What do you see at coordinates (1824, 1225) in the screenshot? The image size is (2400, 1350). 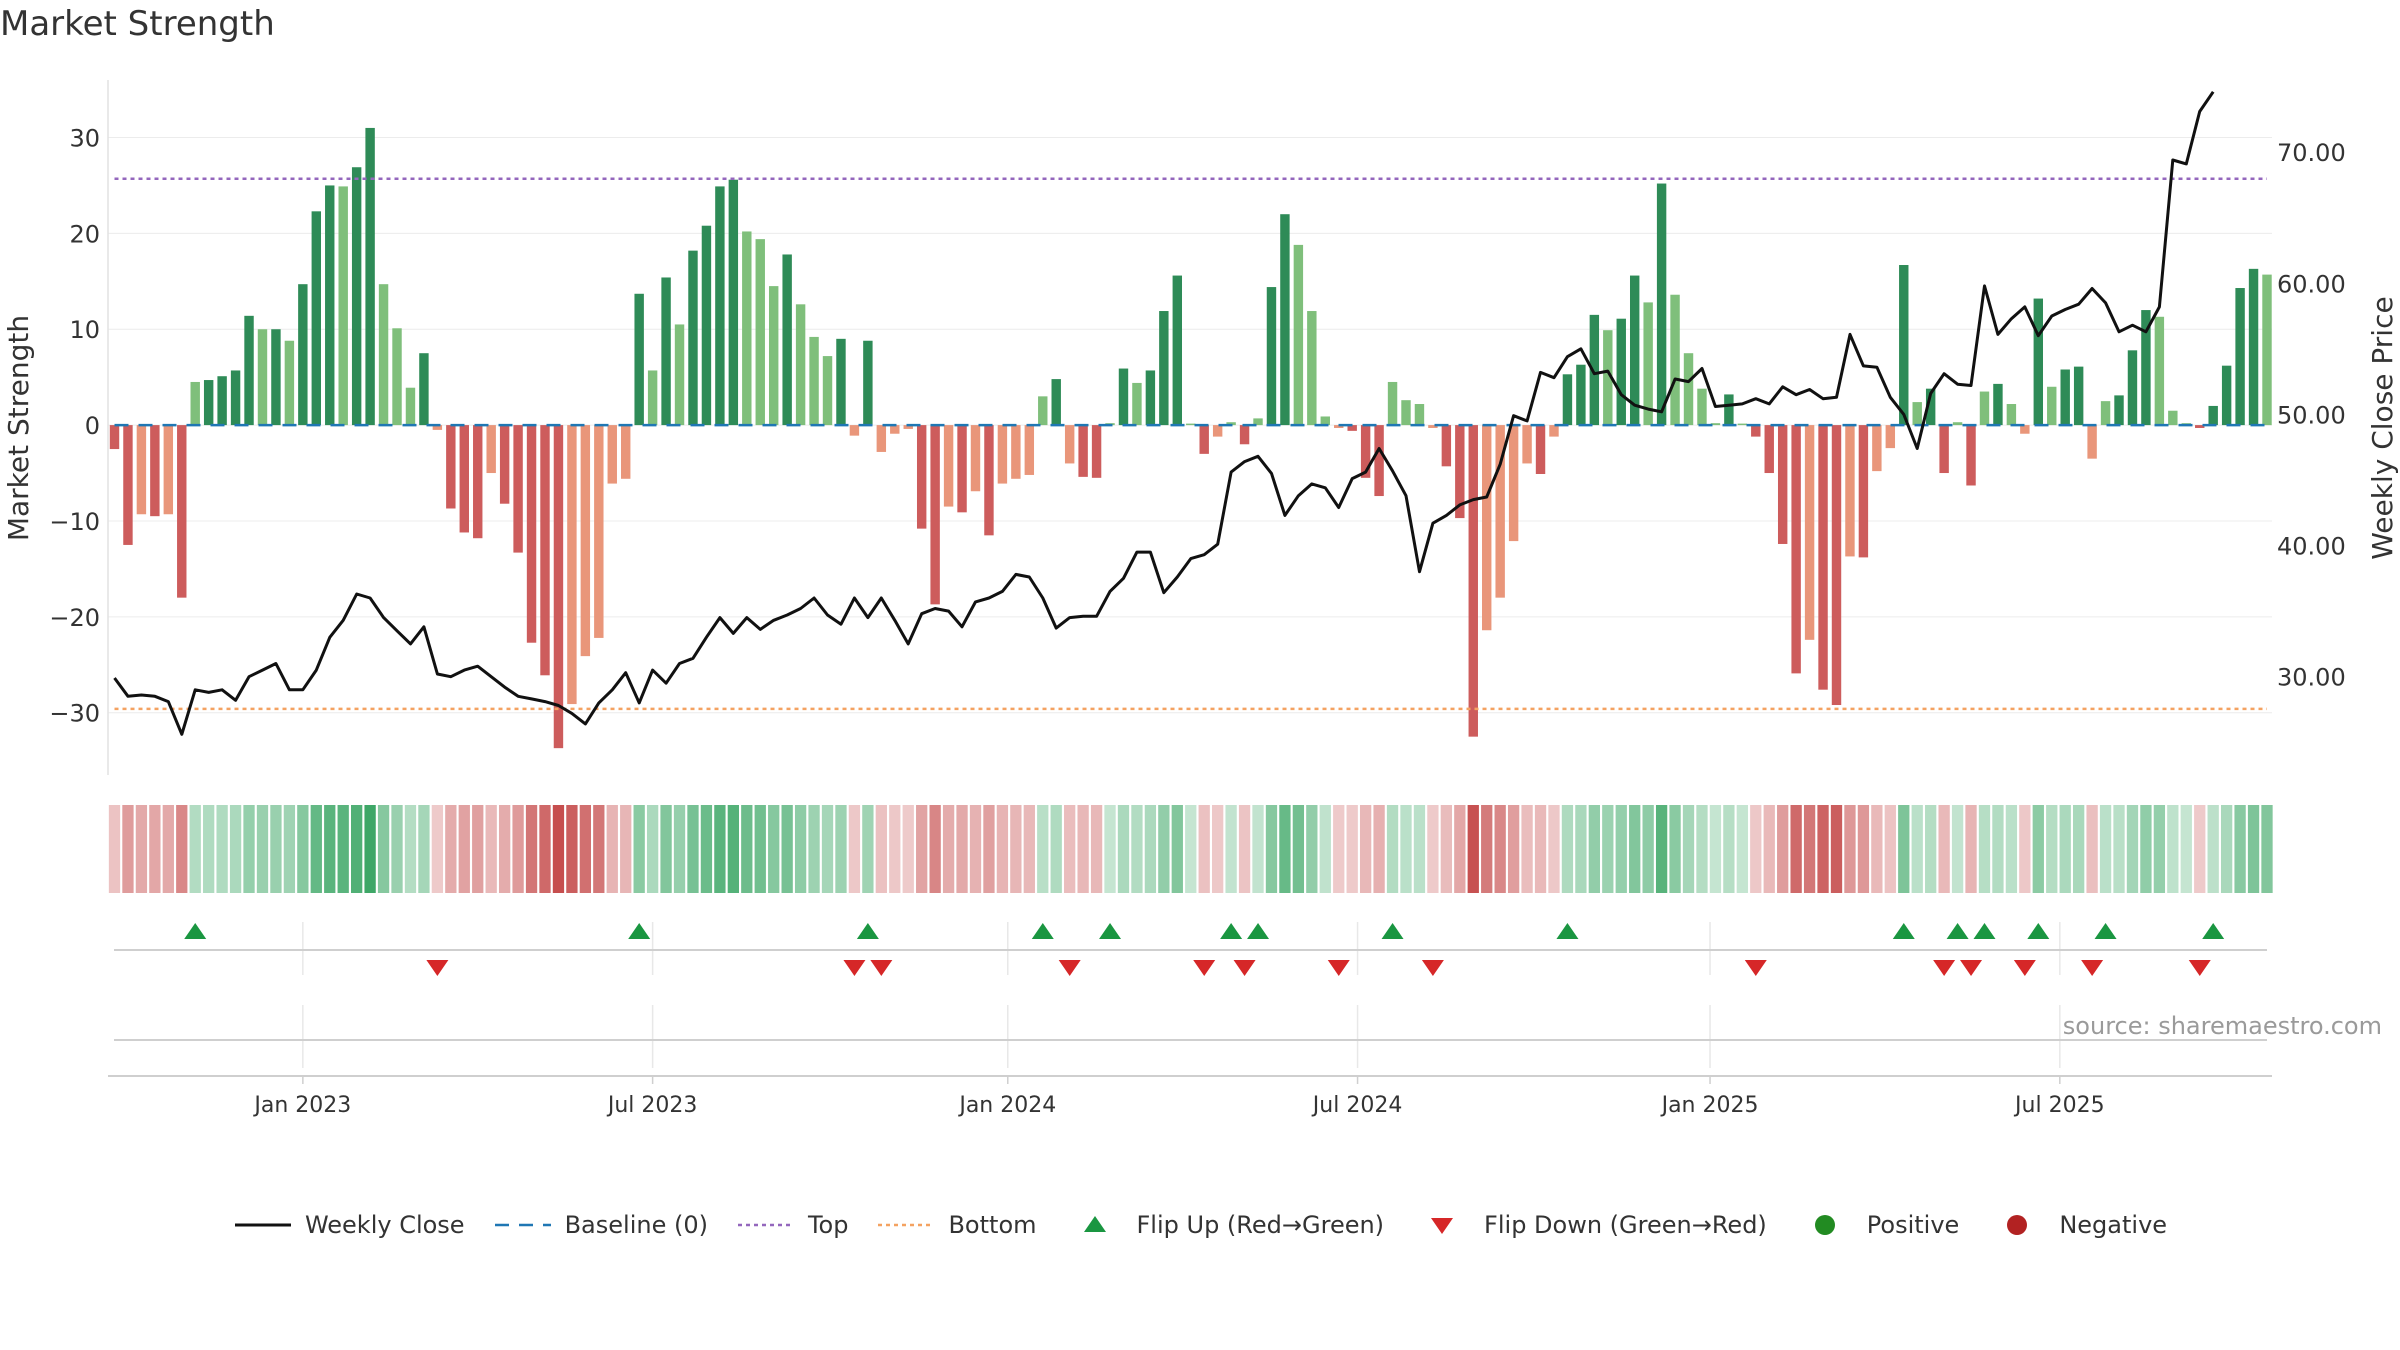 I see `legend-swatch-positive` at bounding box center [1824, 1225].